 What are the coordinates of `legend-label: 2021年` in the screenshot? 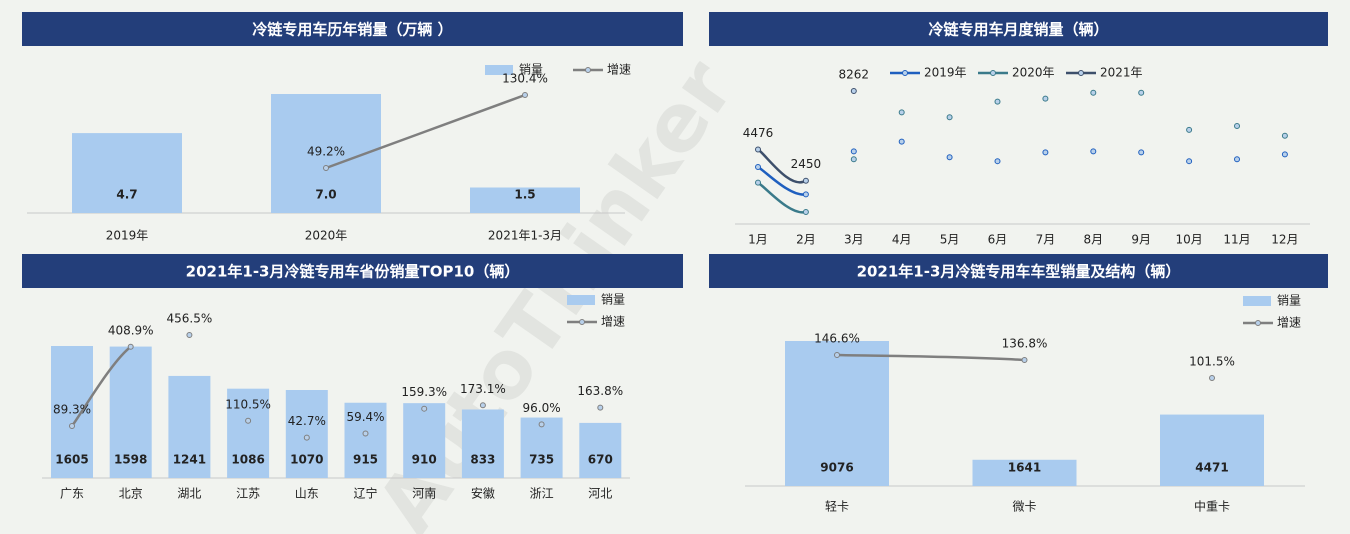 It's located at (1121, 73).